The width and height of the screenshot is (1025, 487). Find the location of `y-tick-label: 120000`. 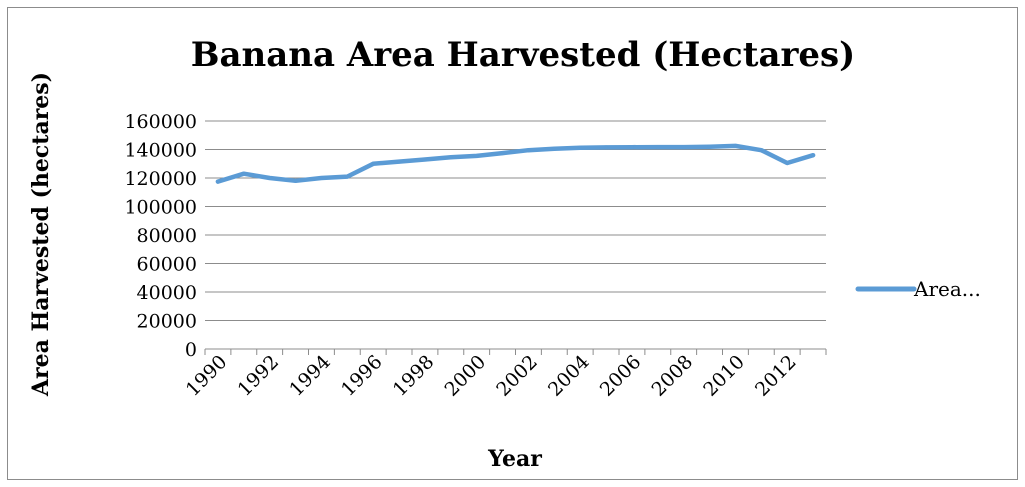

y-tick-label: 120000 is located at coordinates (160, 179).